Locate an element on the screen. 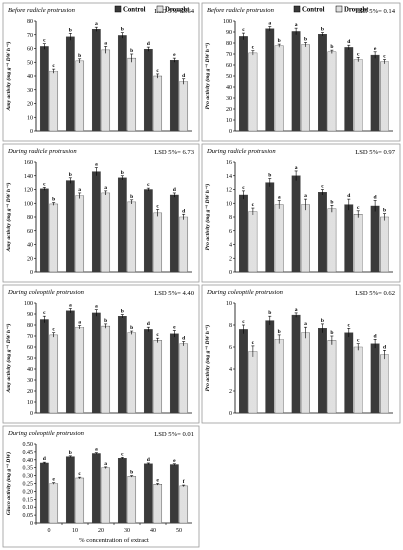 The image size is (403, 550). legend-label-control: Control is located at coordinates (313, 10).